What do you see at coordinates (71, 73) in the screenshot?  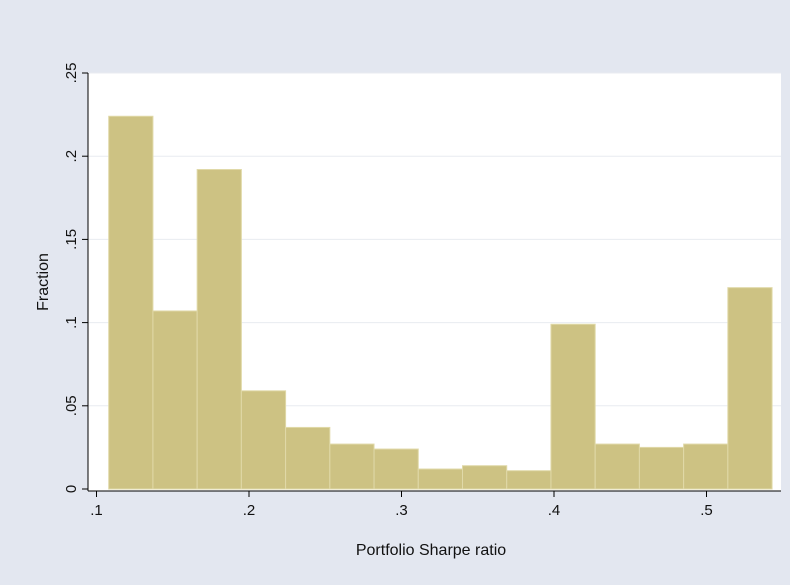 I see `y-tick-label: .25` at bounding box center [71, 73].